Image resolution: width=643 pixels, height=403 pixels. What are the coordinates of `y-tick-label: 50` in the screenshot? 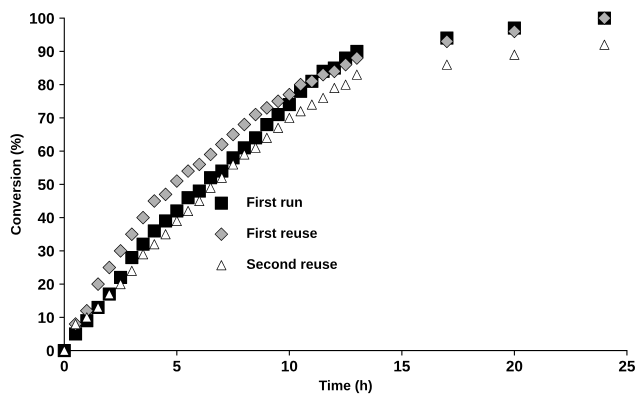 It's located at (46, 184).